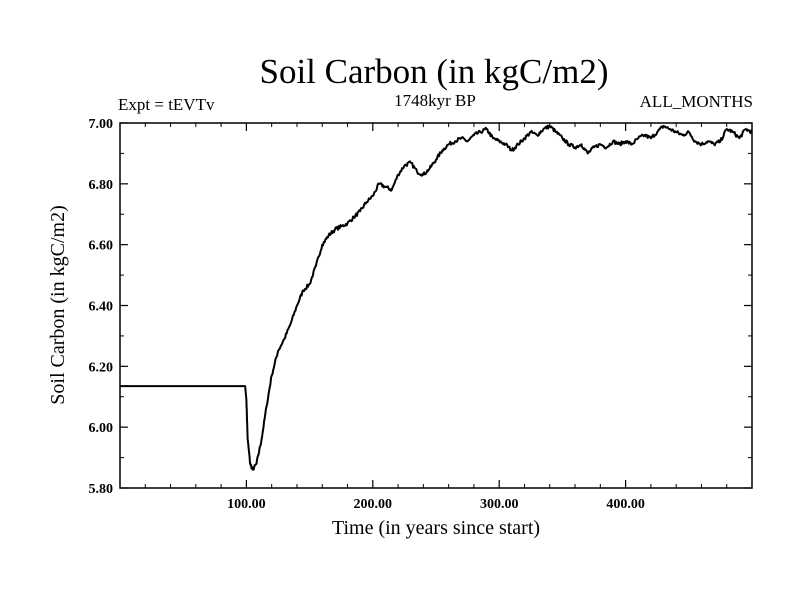 This screenshot has width=800, height=600. I want to click on y-tick-label: 5.80, so click(101, 489).